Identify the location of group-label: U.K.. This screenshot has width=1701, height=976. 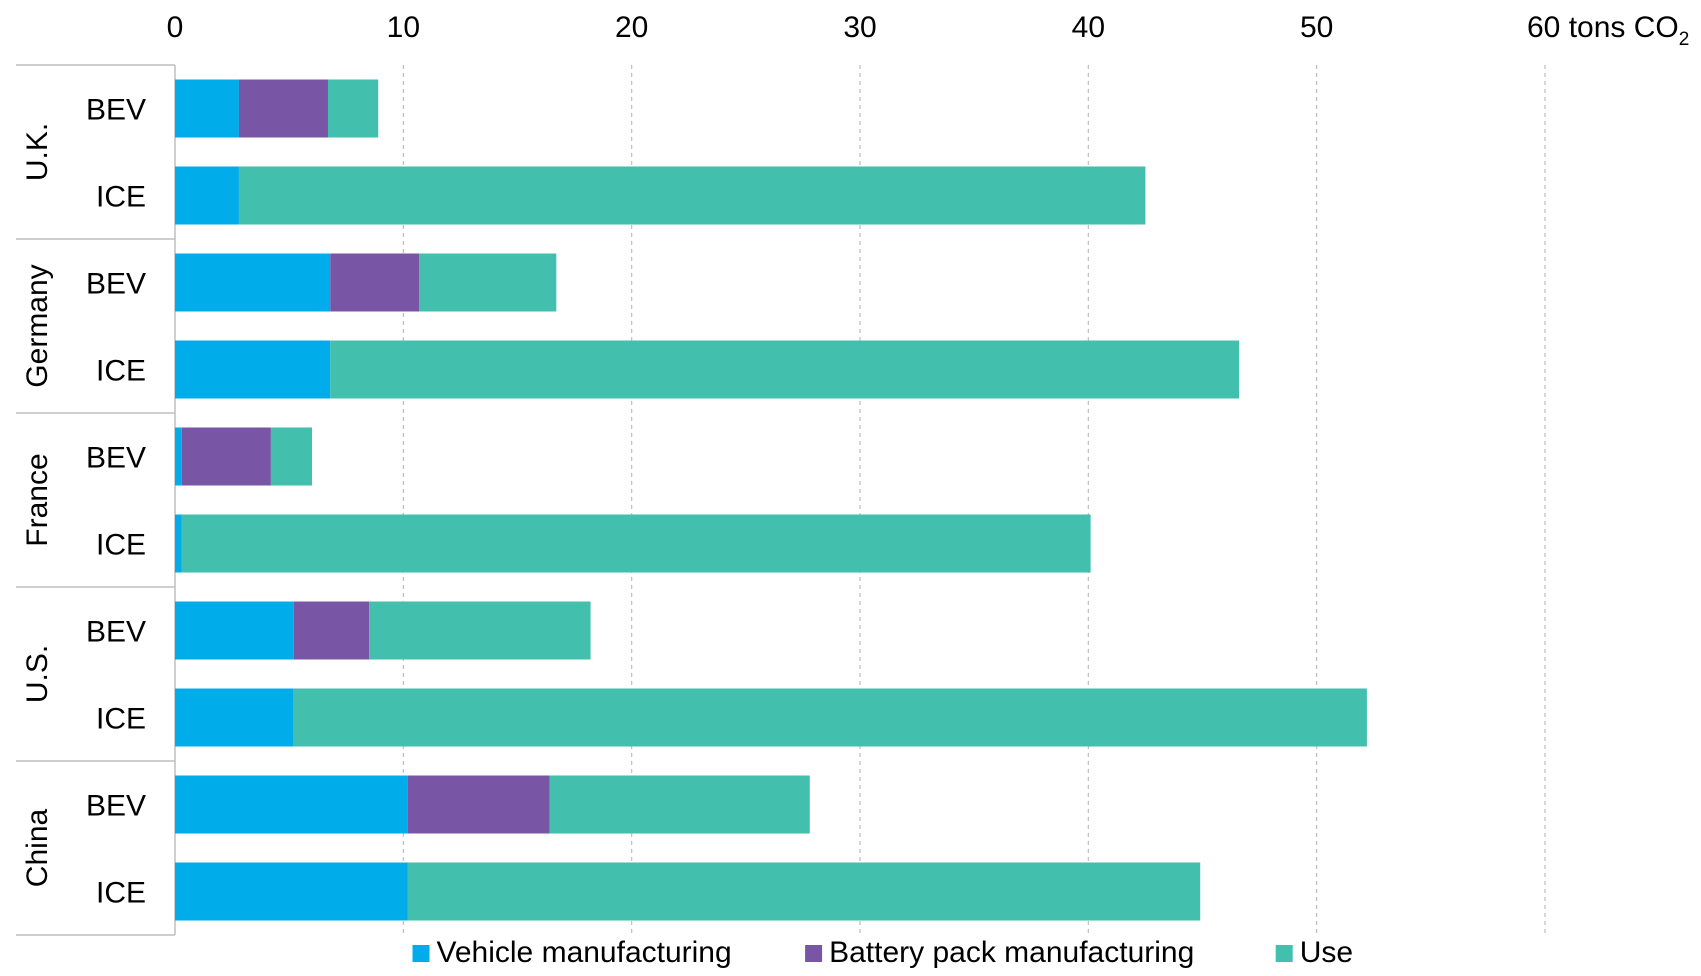
(37, 152).